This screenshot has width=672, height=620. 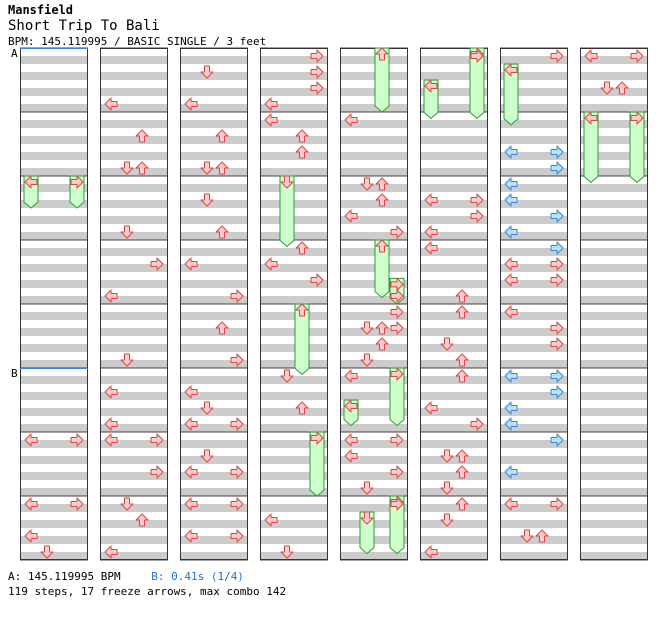 I want to click on column-border, so click(x=214, y=304).